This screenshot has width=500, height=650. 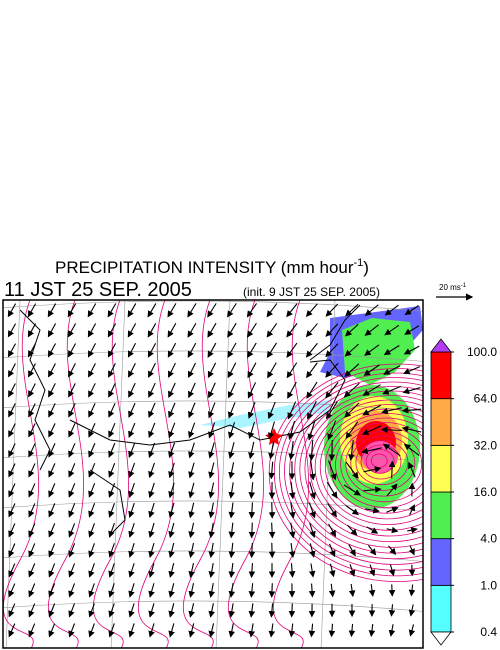 I want to click on colorbar-under, so click(x=441, y=638).